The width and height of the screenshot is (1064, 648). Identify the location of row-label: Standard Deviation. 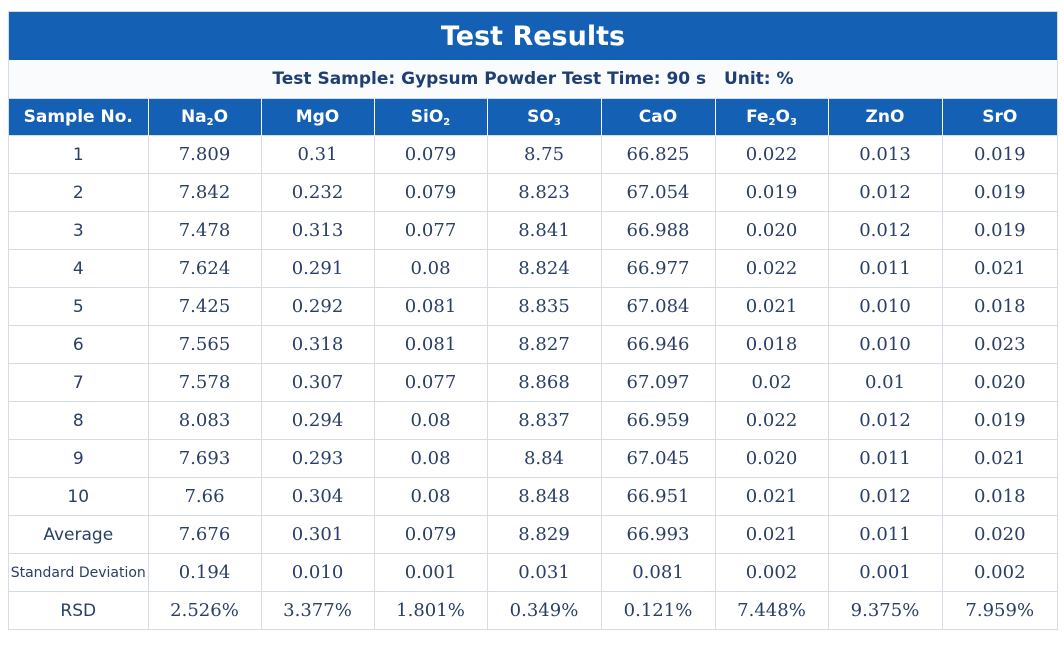
(79, 572).